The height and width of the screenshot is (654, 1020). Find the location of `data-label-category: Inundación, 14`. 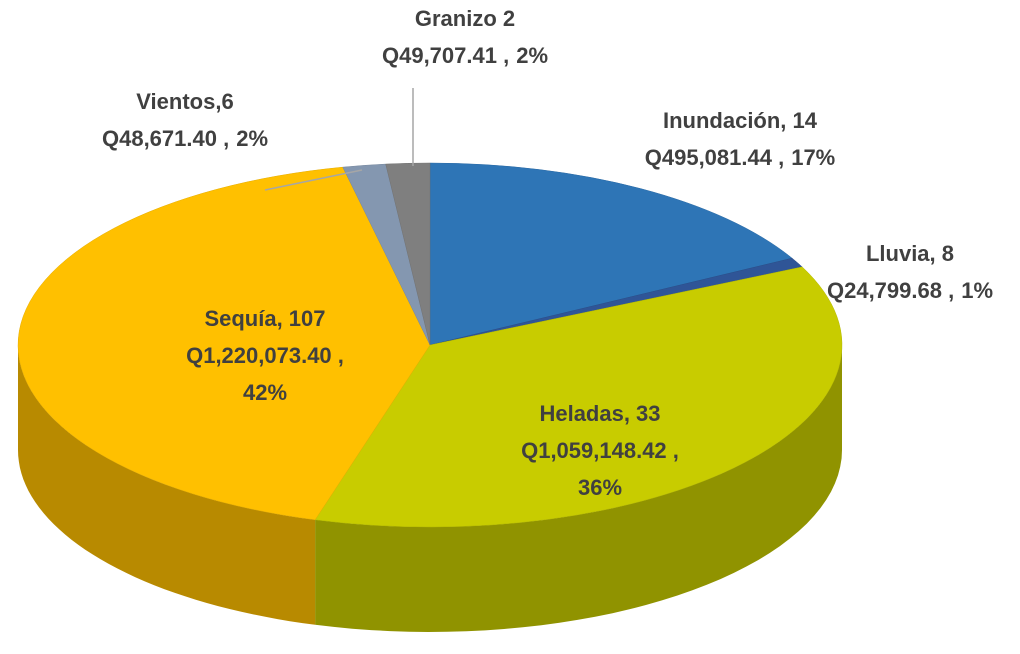

data-label-category: Inundación, 14 is located at coordinates (740, 120).